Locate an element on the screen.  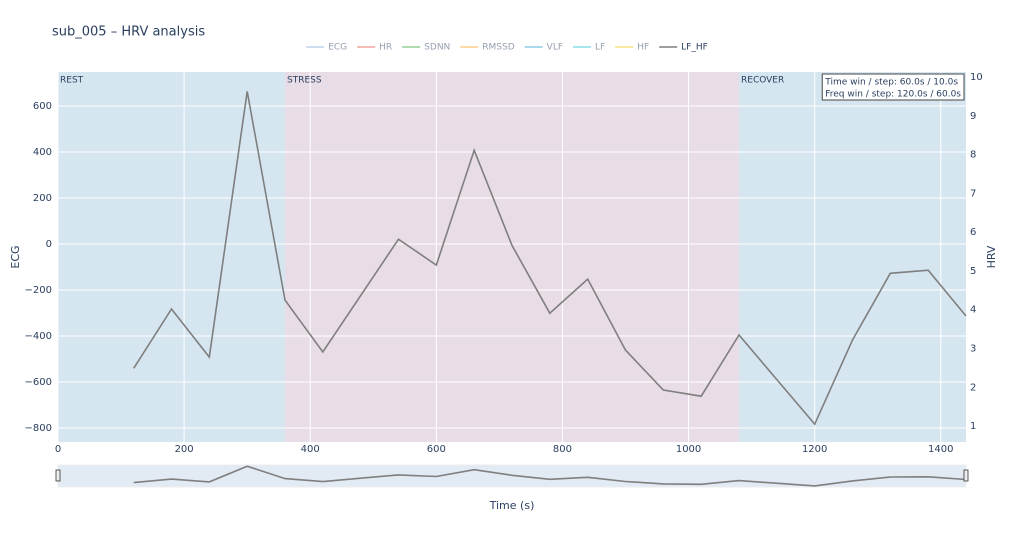
legend: ECG HR SDNN RMSSD VLF LF HF LF_HF is located at coordinates (507, 48).